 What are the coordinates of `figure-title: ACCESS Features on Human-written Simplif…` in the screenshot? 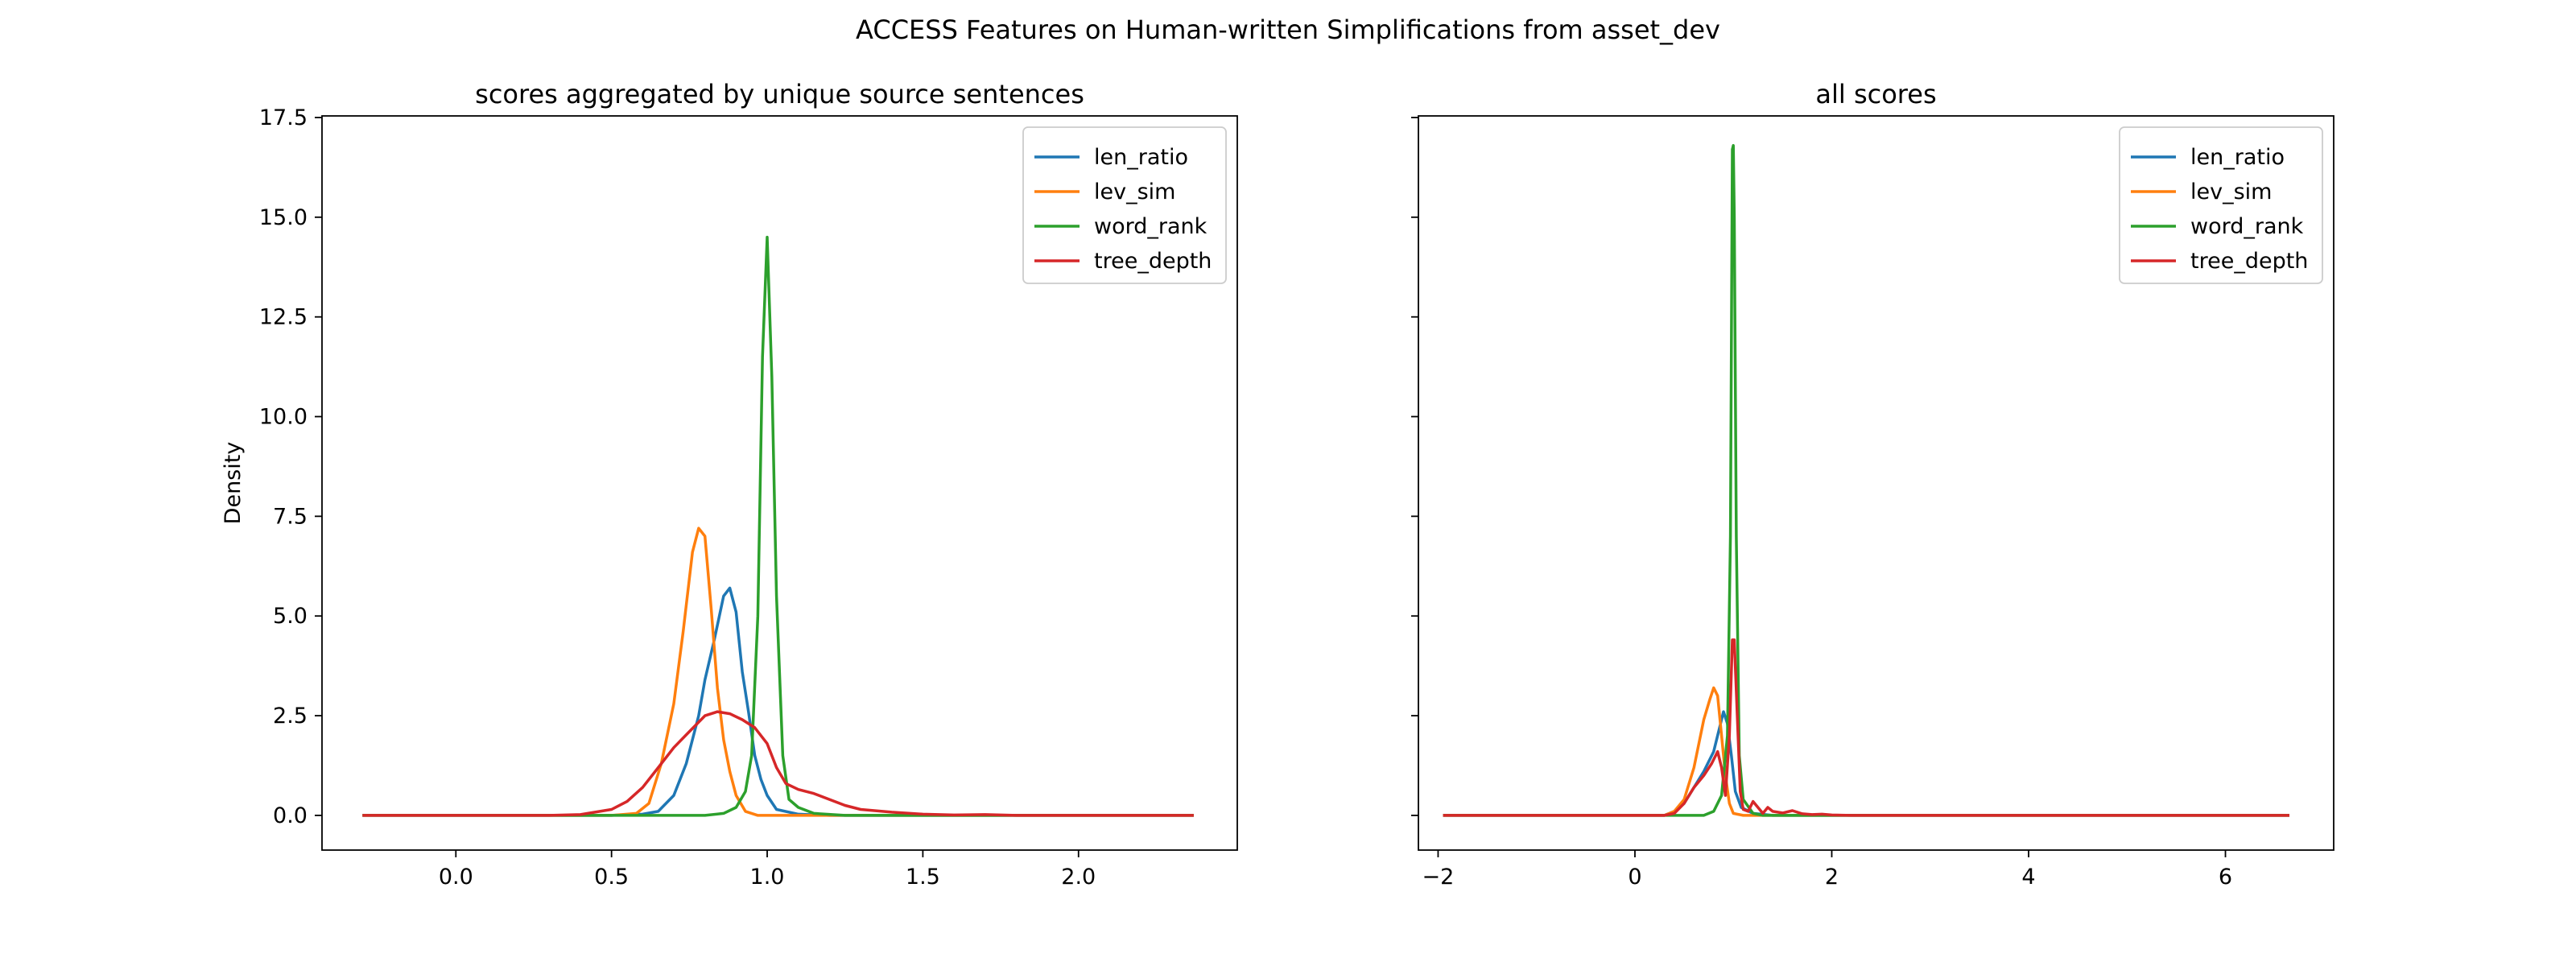 It's located at (1288, 29).